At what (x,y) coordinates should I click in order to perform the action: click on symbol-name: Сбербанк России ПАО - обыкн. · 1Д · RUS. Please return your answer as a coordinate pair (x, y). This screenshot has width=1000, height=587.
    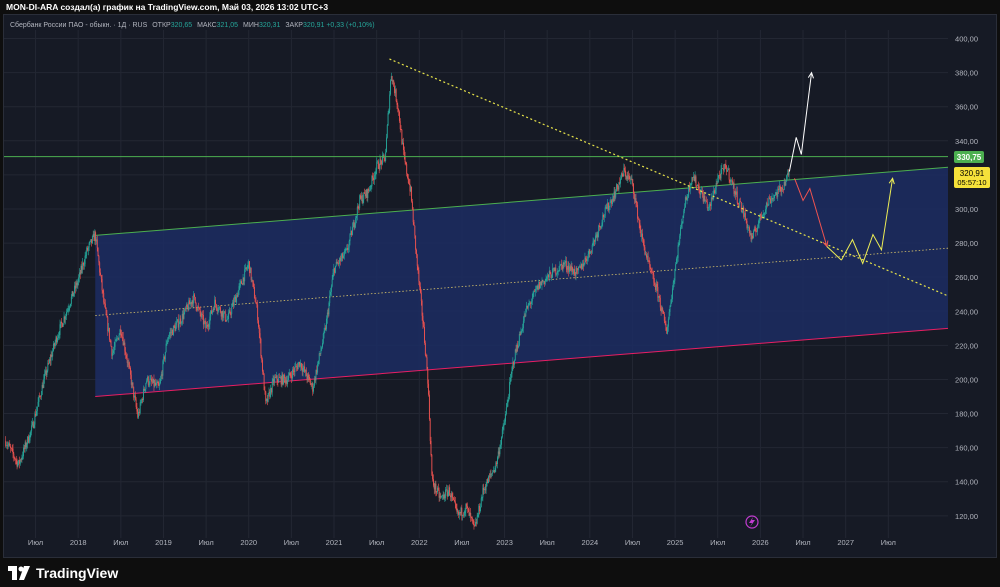
    Looking at the image, I should click on (79, 25).